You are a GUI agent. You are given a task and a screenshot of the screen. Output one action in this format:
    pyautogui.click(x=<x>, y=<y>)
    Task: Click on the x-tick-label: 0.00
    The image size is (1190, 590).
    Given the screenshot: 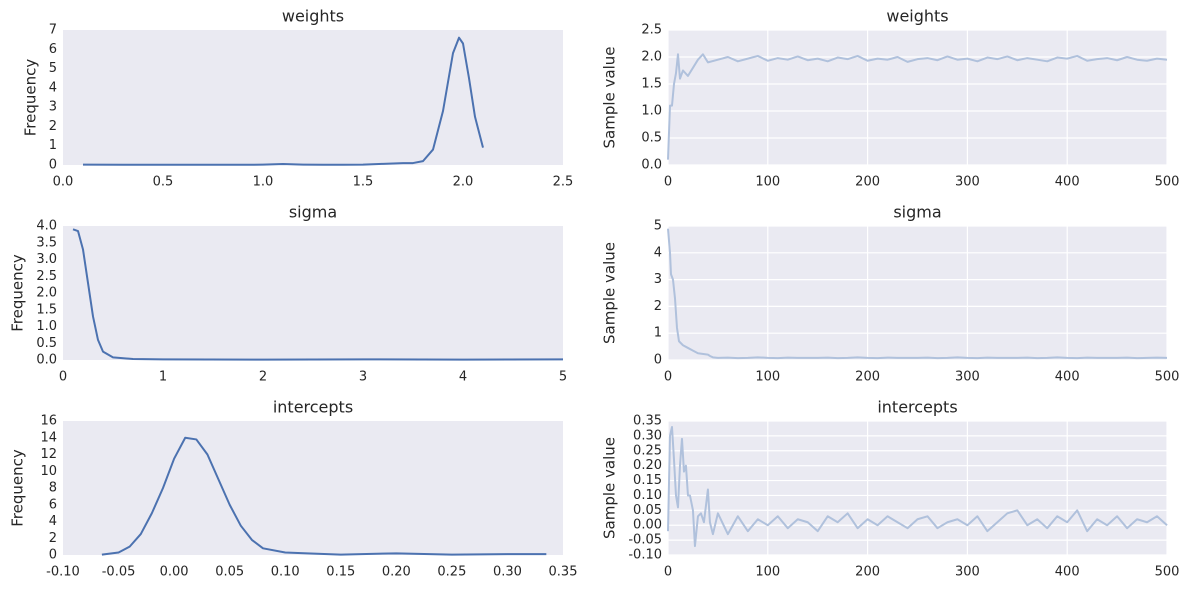 What is the action you would take?
    pyautogui.click(x=174, y=572)
    